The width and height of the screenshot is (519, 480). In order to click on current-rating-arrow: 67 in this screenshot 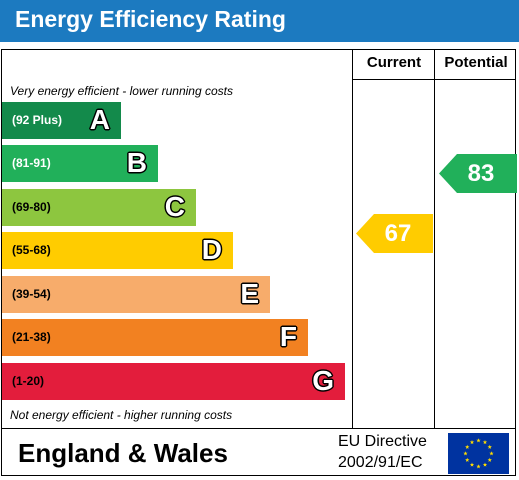, I will do `click(394, 233)`.